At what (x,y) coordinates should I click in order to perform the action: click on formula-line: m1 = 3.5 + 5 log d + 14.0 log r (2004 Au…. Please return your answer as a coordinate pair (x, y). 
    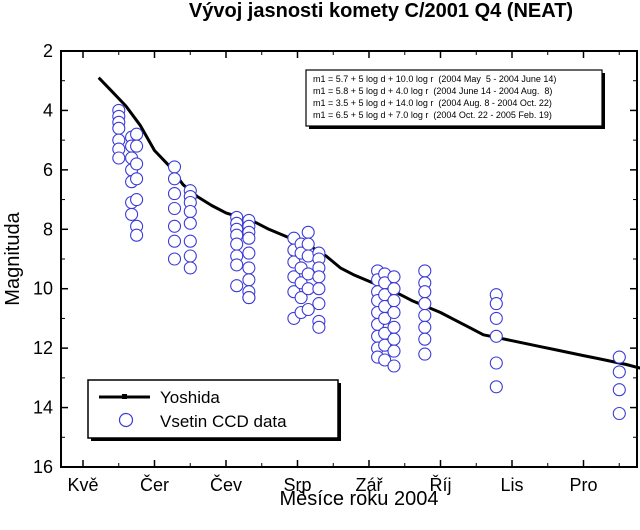
    Looking at the image, I should click on (432, 103).